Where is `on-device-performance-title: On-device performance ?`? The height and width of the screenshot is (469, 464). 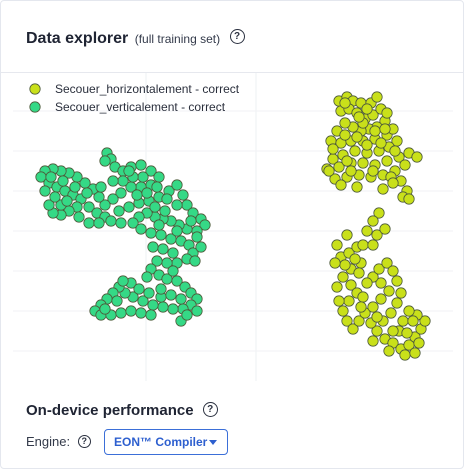 on-device-performance-title: On-device performance ? is located at coordinates (122, 410).